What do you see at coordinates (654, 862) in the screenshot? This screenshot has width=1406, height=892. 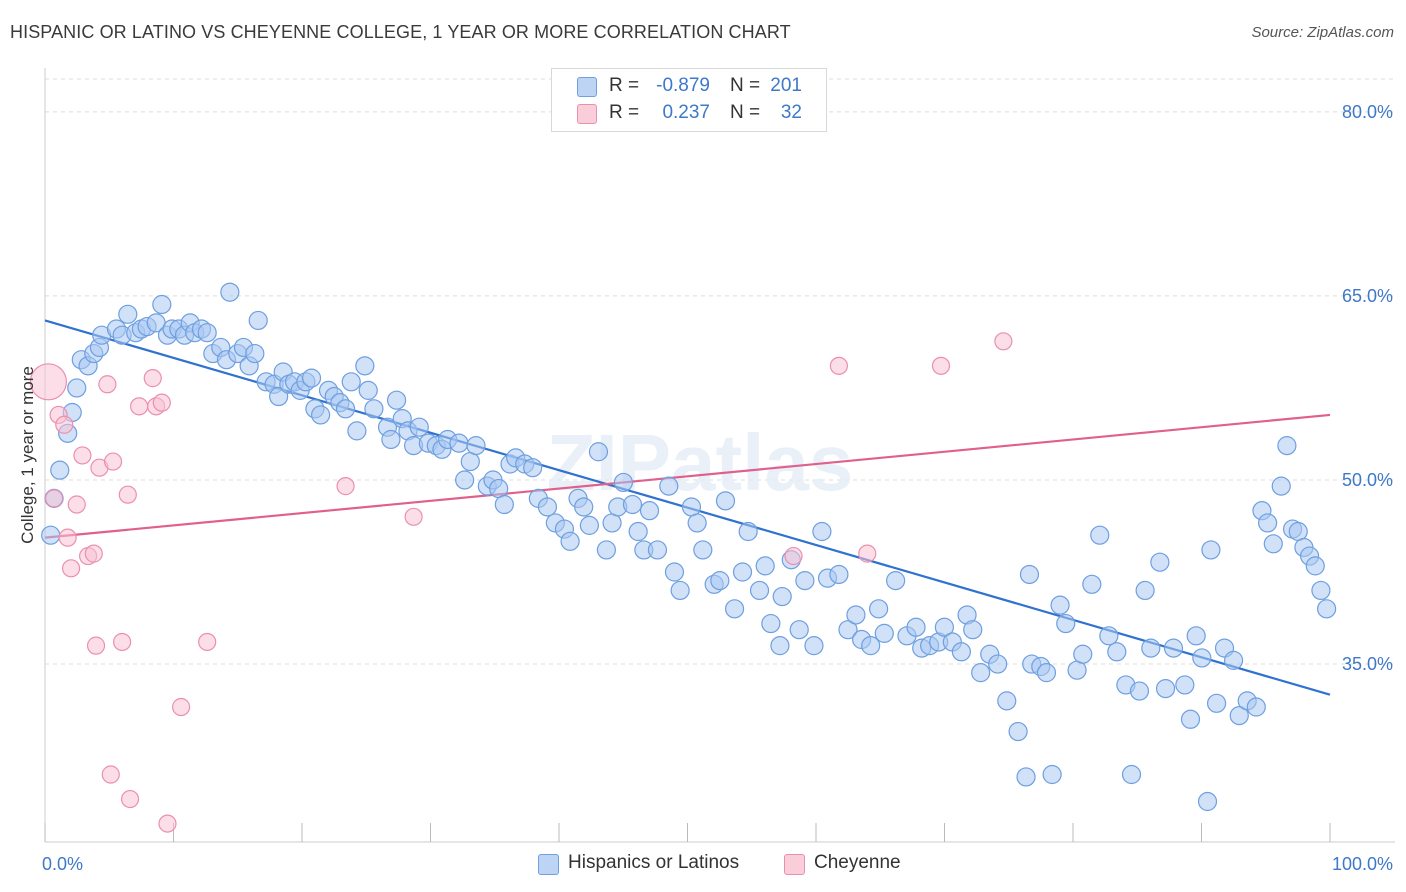 I see `legend-label: Hispanics or Latinos` at bounding box center [654, 862].